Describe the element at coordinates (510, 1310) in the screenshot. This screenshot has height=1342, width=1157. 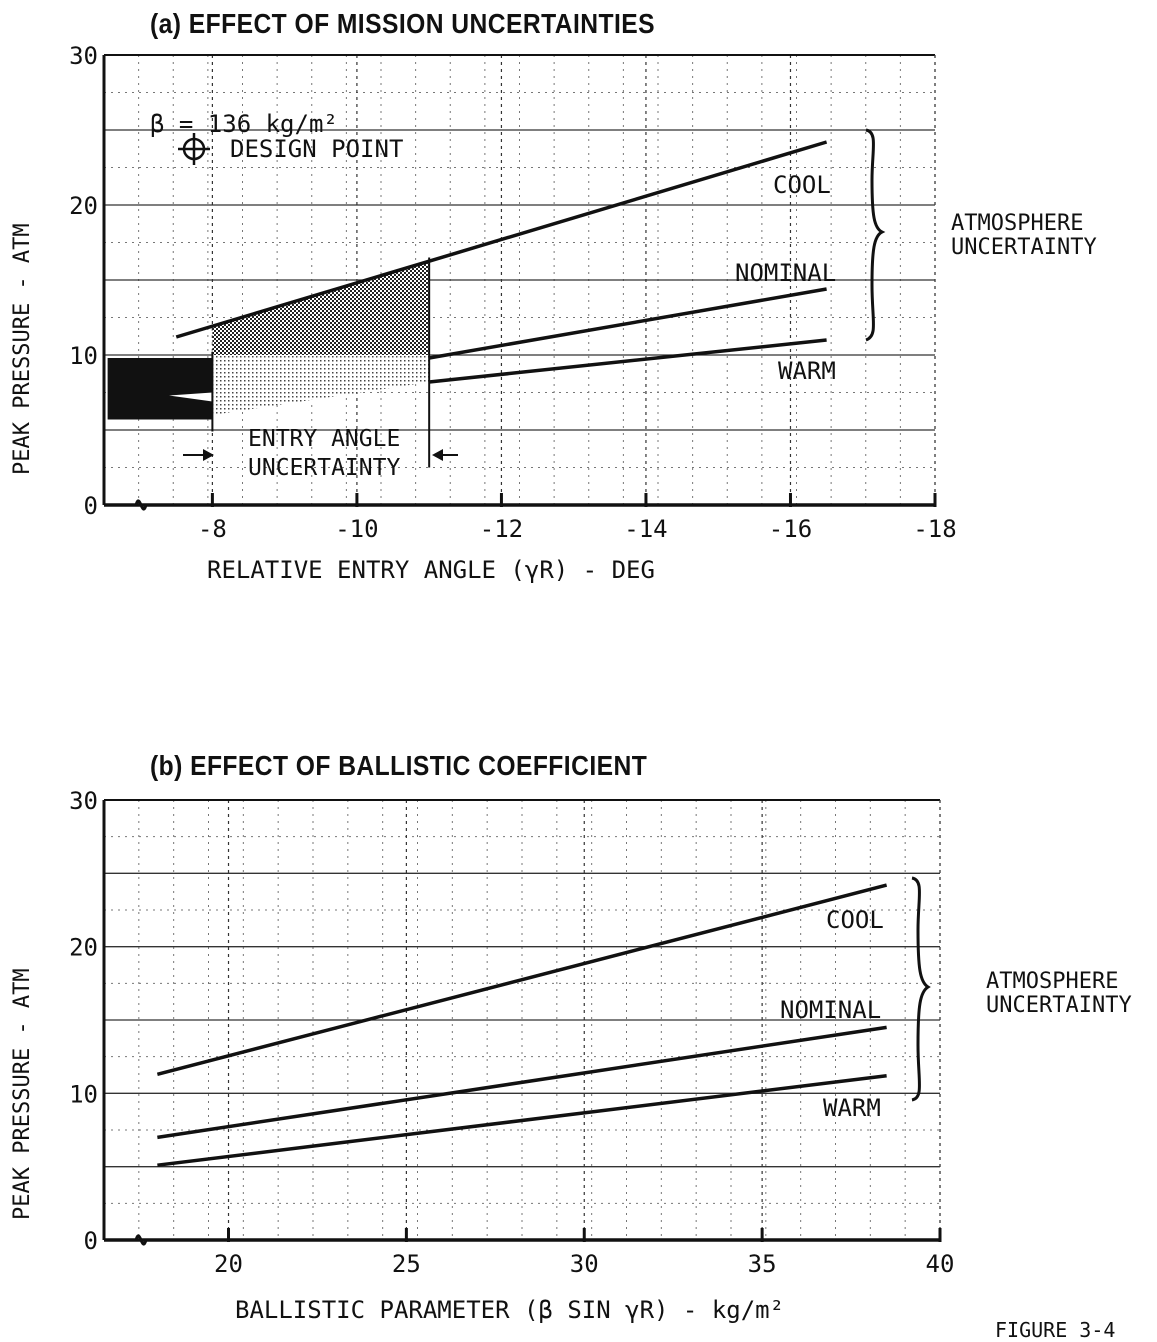
I see `chart-b-xlabel: BALLISTIC PARAMETER (β SIN γR) - kg/m²` at that location.